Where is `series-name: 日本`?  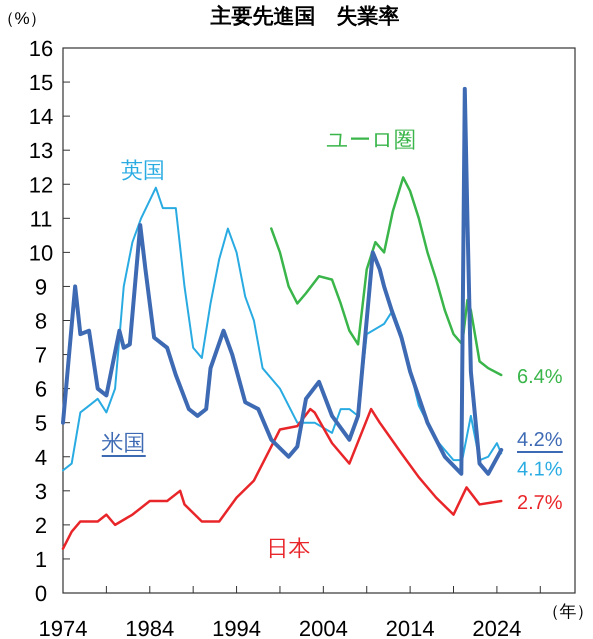
series-name: 日本 is located at coordinates (288, 548).